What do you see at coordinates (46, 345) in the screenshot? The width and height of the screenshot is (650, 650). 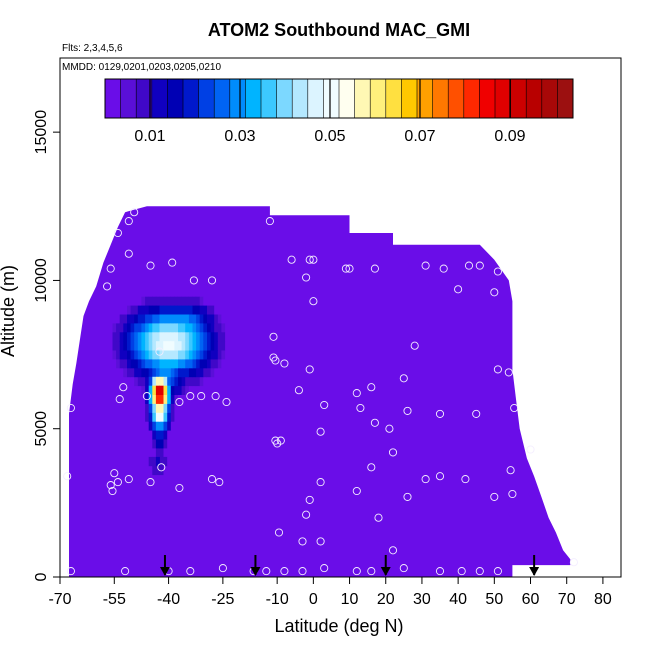 I see `y-axis: 0 5000 10000 15000` at bounding box center [46, 345].